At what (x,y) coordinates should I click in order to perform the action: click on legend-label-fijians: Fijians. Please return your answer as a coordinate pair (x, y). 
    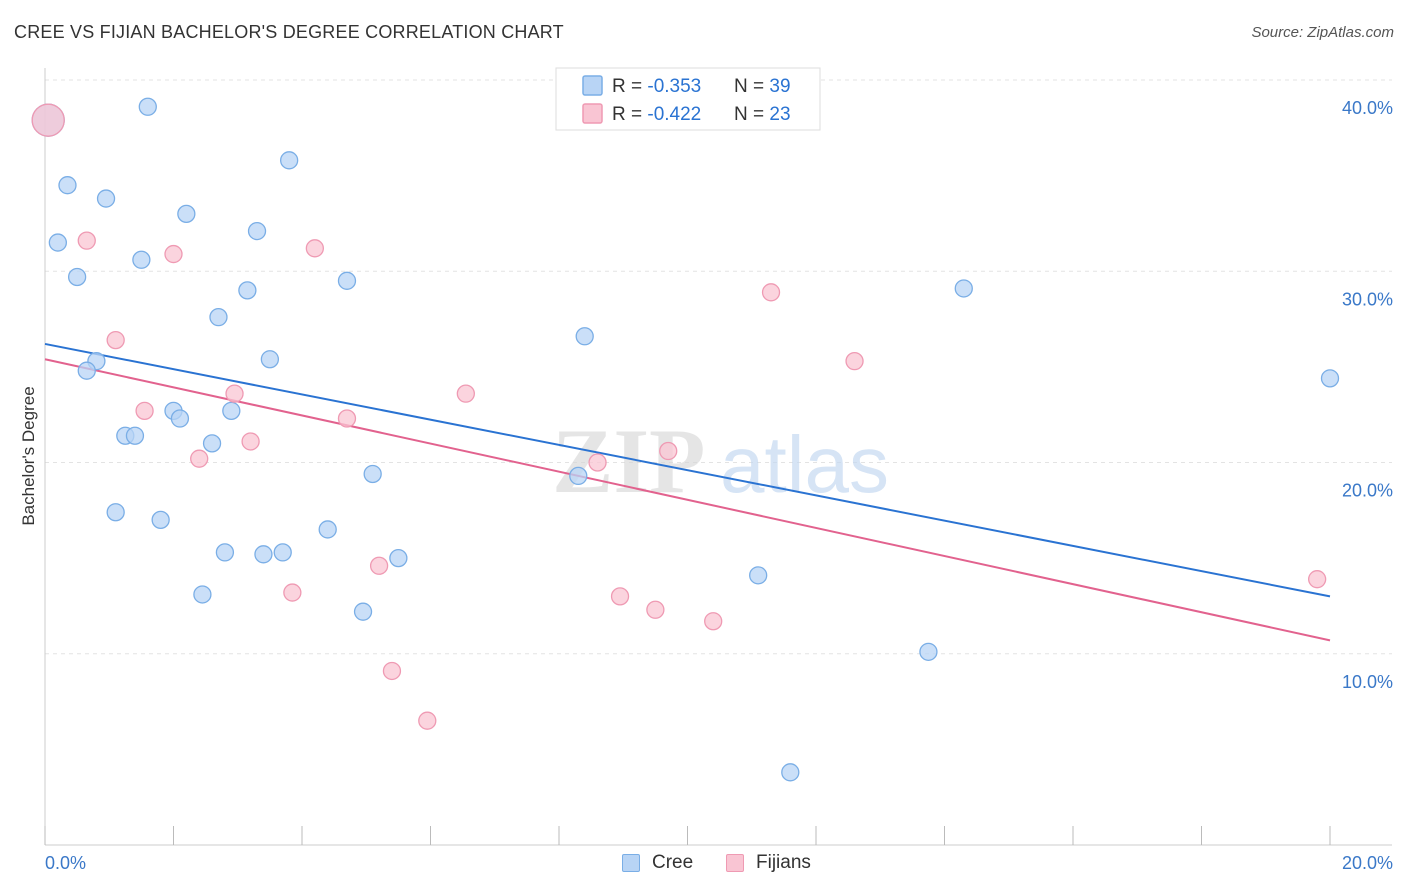
    Looking at the image, I should click on (783, 862).